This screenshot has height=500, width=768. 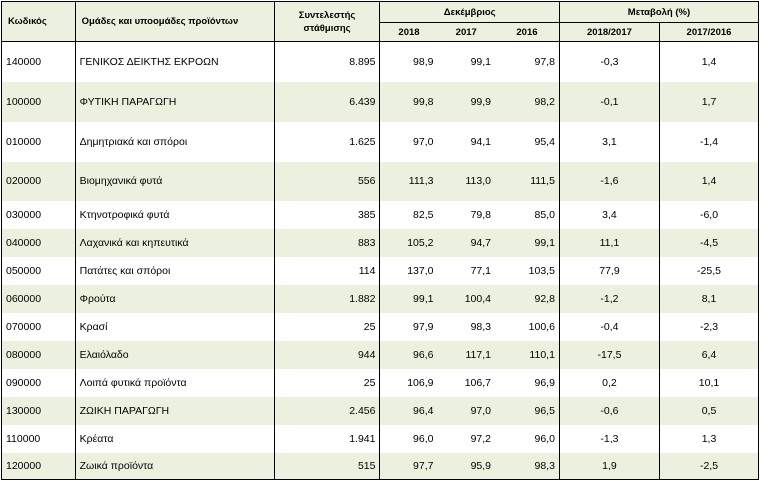 I want to click on row-name: Λοιπά φυτικά προϊόντα, so click(x=175, y=382).